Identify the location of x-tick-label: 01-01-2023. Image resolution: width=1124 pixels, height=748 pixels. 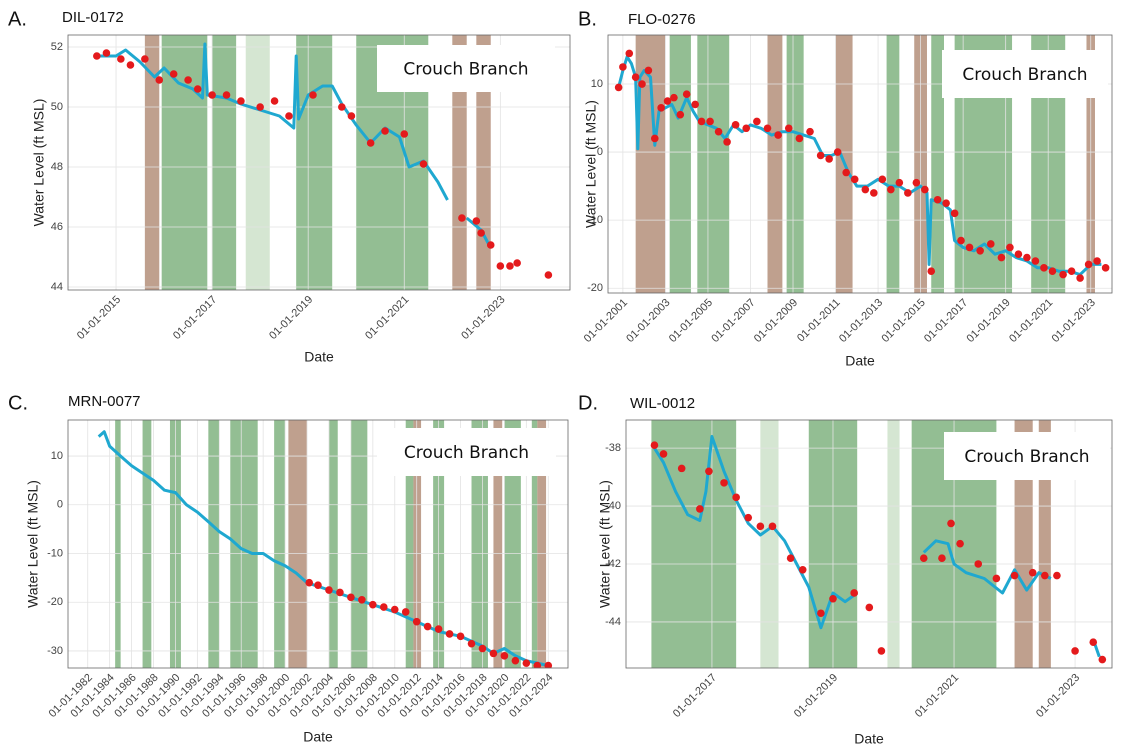
(1074, 321).